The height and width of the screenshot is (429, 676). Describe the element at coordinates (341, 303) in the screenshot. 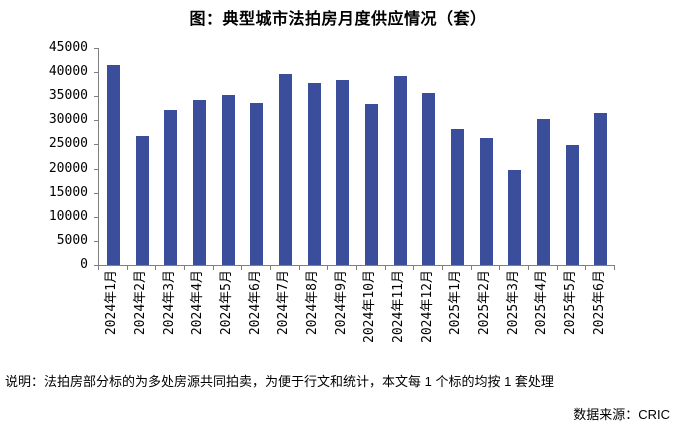

I see `x-tick-label: 2024年9月` at that location.